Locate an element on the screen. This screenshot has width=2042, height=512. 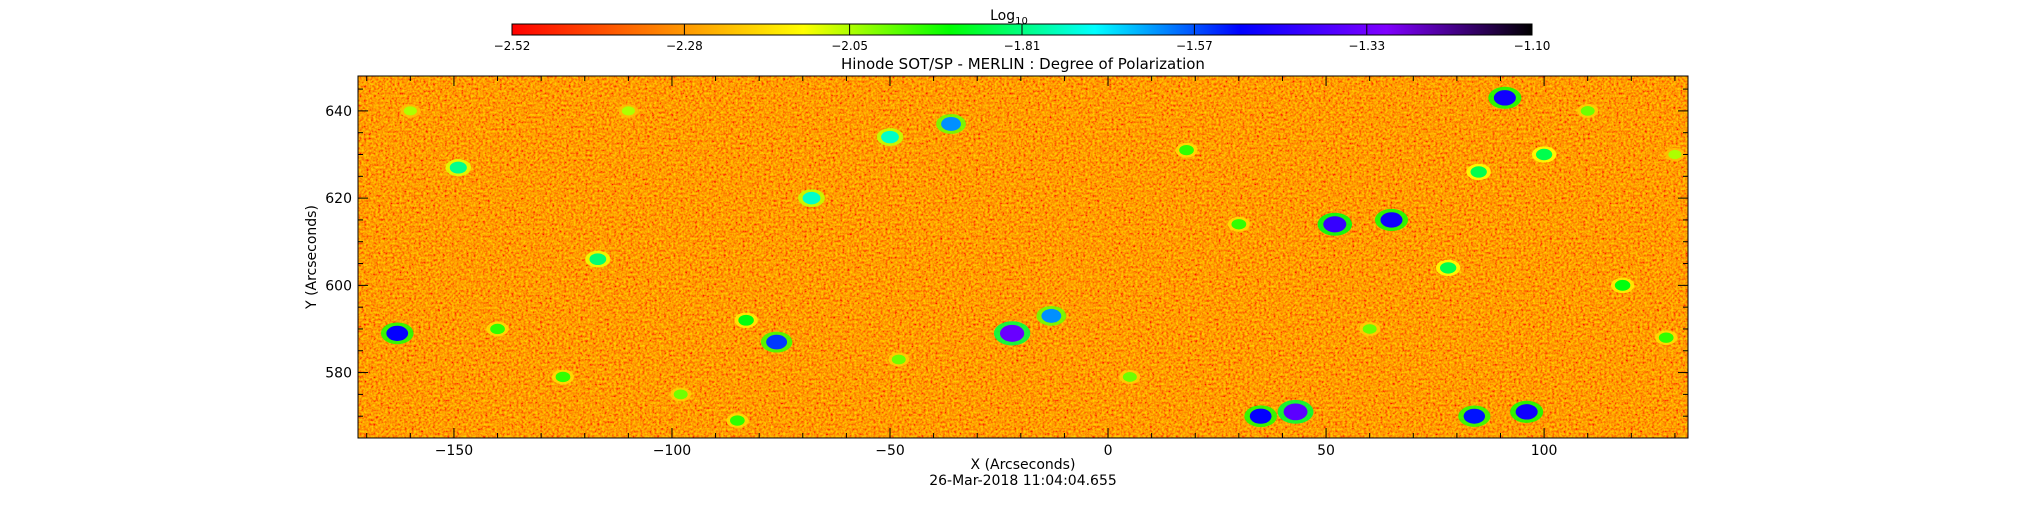
colorbar-tick-label: −2.05 is located at coordinates (849, 46).